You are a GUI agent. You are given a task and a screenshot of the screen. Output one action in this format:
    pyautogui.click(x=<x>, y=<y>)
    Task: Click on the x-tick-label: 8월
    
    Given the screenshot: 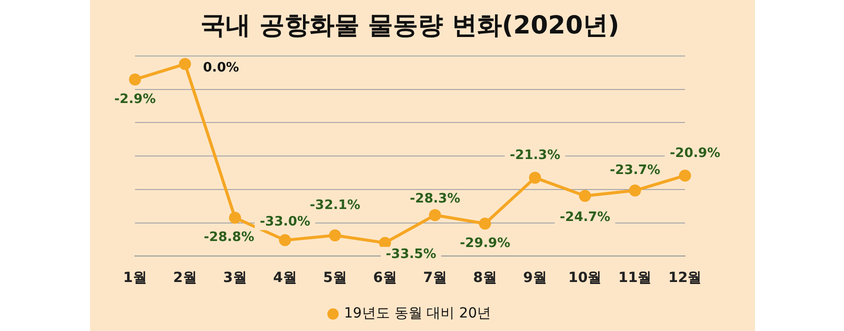 What is the action you would take?
    pyautogui.click(x=485, y=278)
    